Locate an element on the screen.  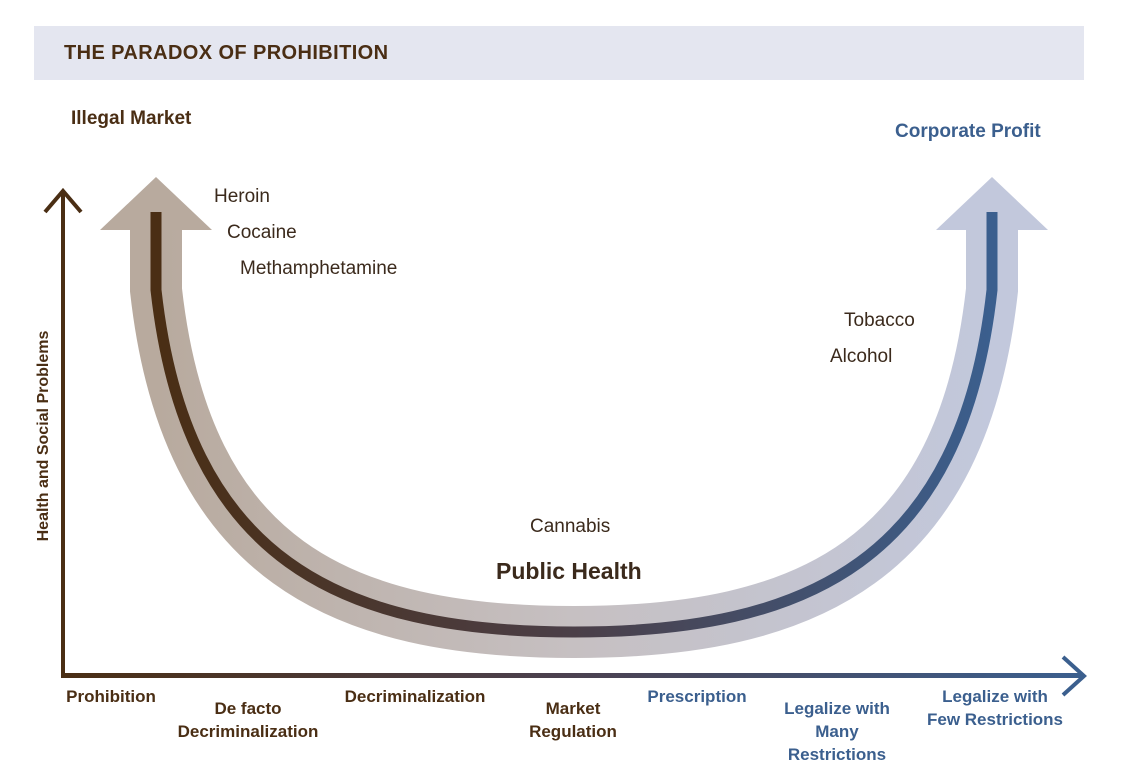
stage-line: Prohibition is located at coordinates (111, 696).